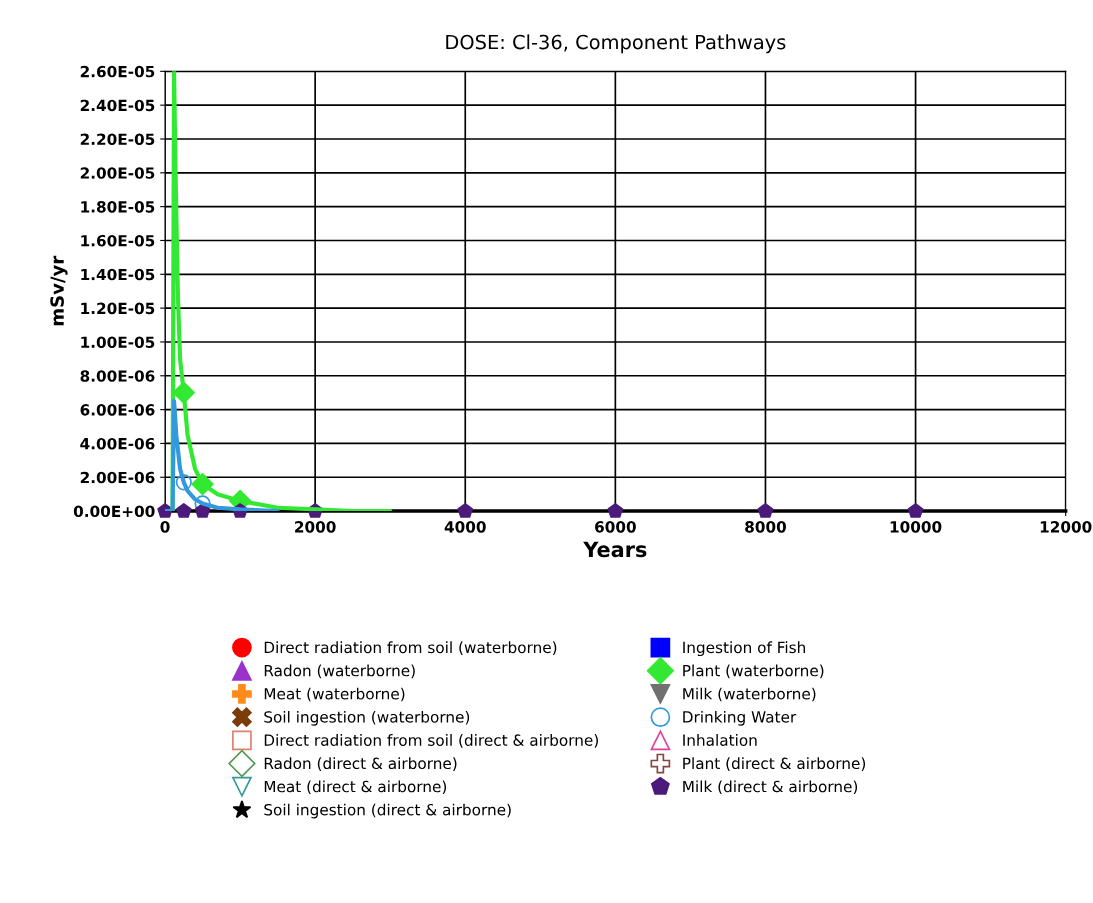 The image size is (1093, 903). I want to click on legend-label: Milk (waterborne), so click(749, 694).